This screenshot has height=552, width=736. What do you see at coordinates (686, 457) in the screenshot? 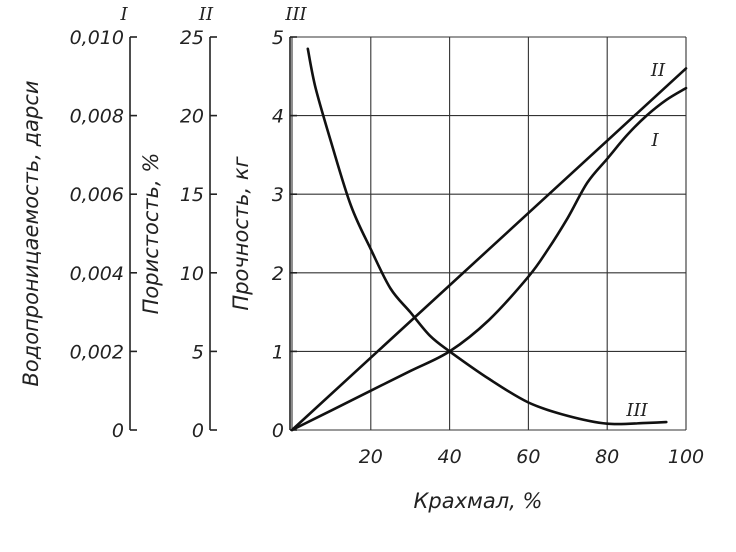
I see `x-tick-label: 100` at bounding box center [686, 457].